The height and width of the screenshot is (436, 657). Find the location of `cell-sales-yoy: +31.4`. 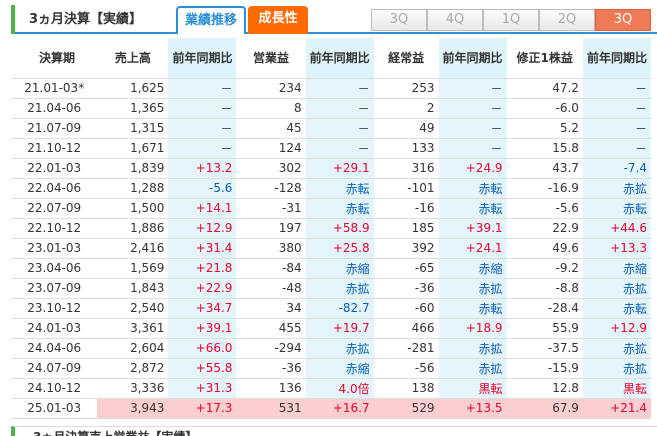

cell-sales-yoy: +31.4 is located at coordinates (202, 248).